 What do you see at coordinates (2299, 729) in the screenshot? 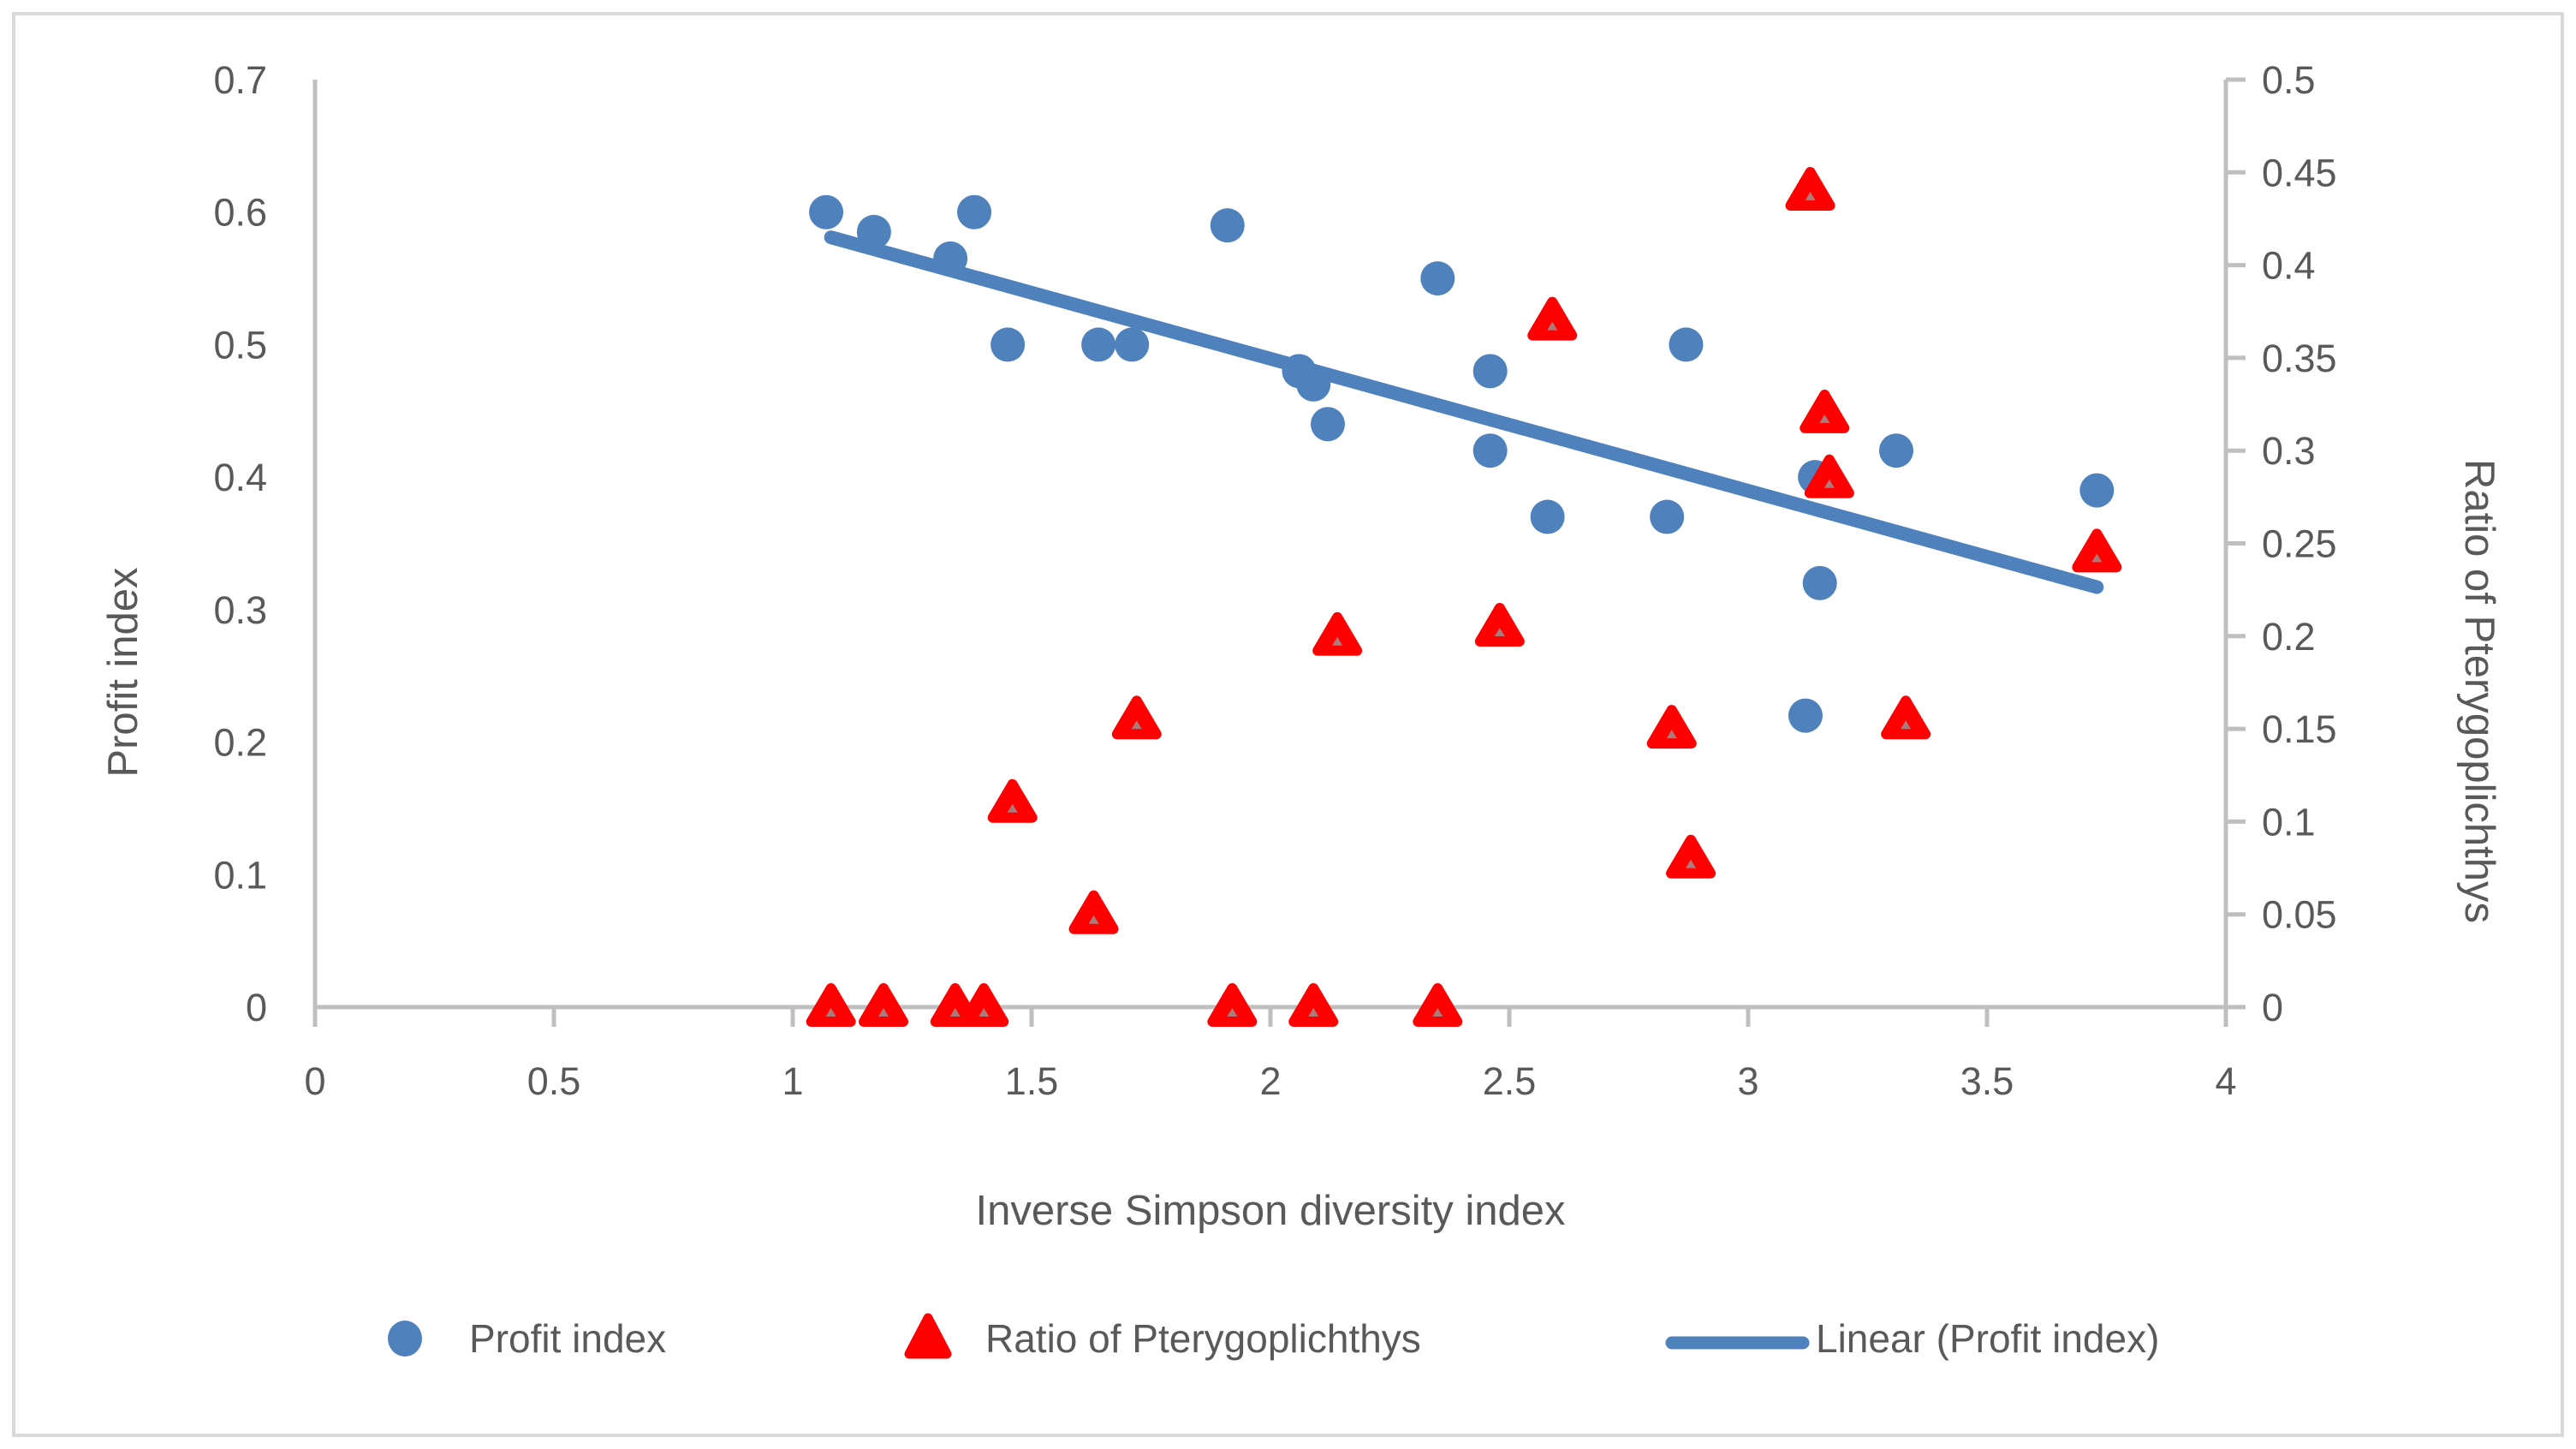
I see `y-right-tick-label: 0.15` at bounding box center [2299, 729].